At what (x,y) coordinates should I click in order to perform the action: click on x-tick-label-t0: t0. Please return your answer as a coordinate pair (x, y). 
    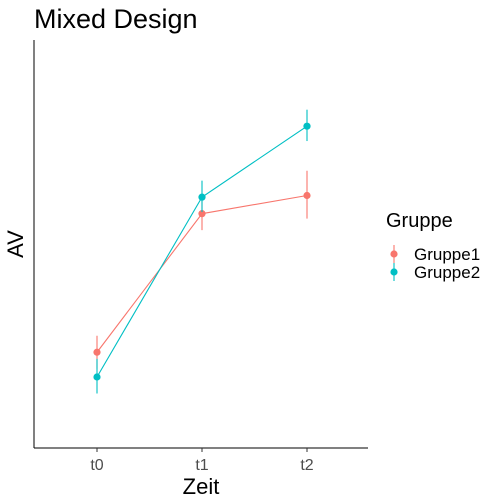
    Looking at the image, I should click on (96, 465).